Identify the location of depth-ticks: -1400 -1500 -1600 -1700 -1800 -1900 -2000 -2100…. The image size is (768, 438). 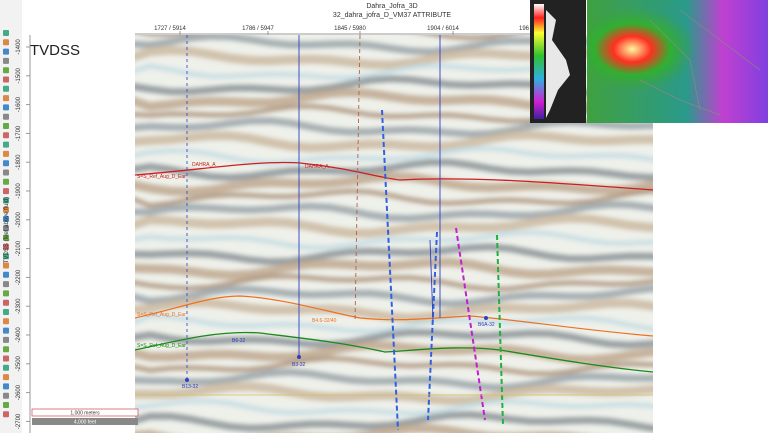
(23, 234).